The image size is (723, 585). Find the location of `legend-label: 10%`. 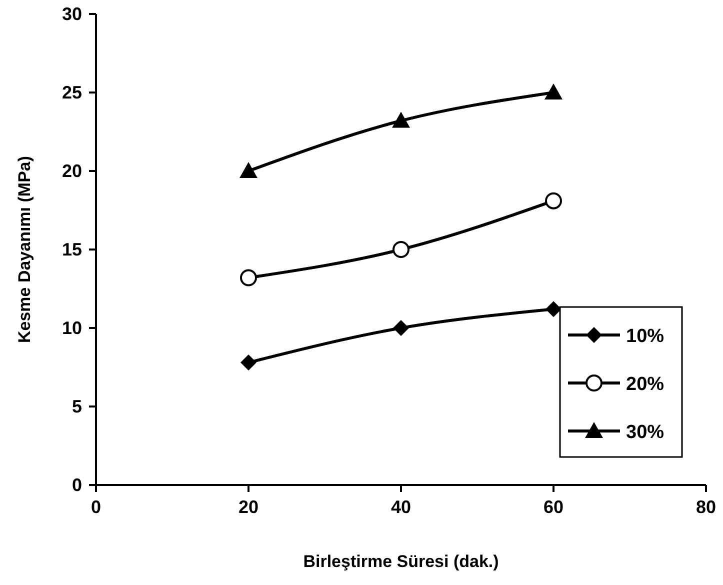

legend-label: 10% is located at coordinates (645, 336).